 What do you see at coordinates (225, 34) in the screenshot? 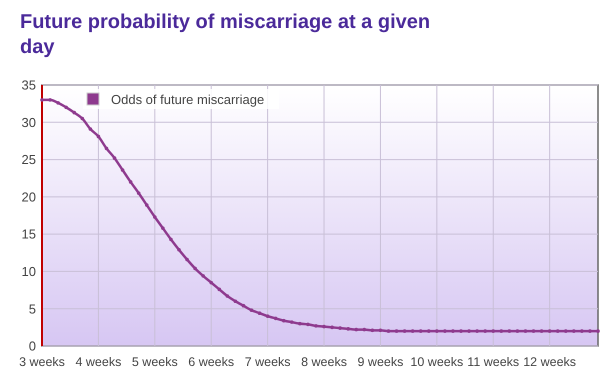
I see `chart-title: Future probability of miscarriage at a given day` at bounding box center [225, 34].